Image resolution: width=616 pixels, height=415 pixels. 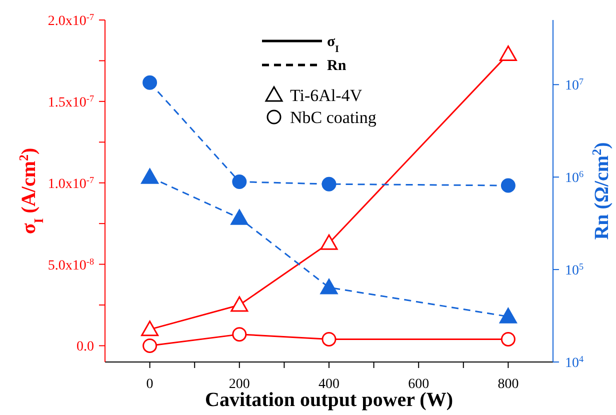 What do you see at coordinates (71, 265) in the screenshot?
I see `y-tick-label: 5.0x10$^{-8}$` at bounding box center [71, 265].